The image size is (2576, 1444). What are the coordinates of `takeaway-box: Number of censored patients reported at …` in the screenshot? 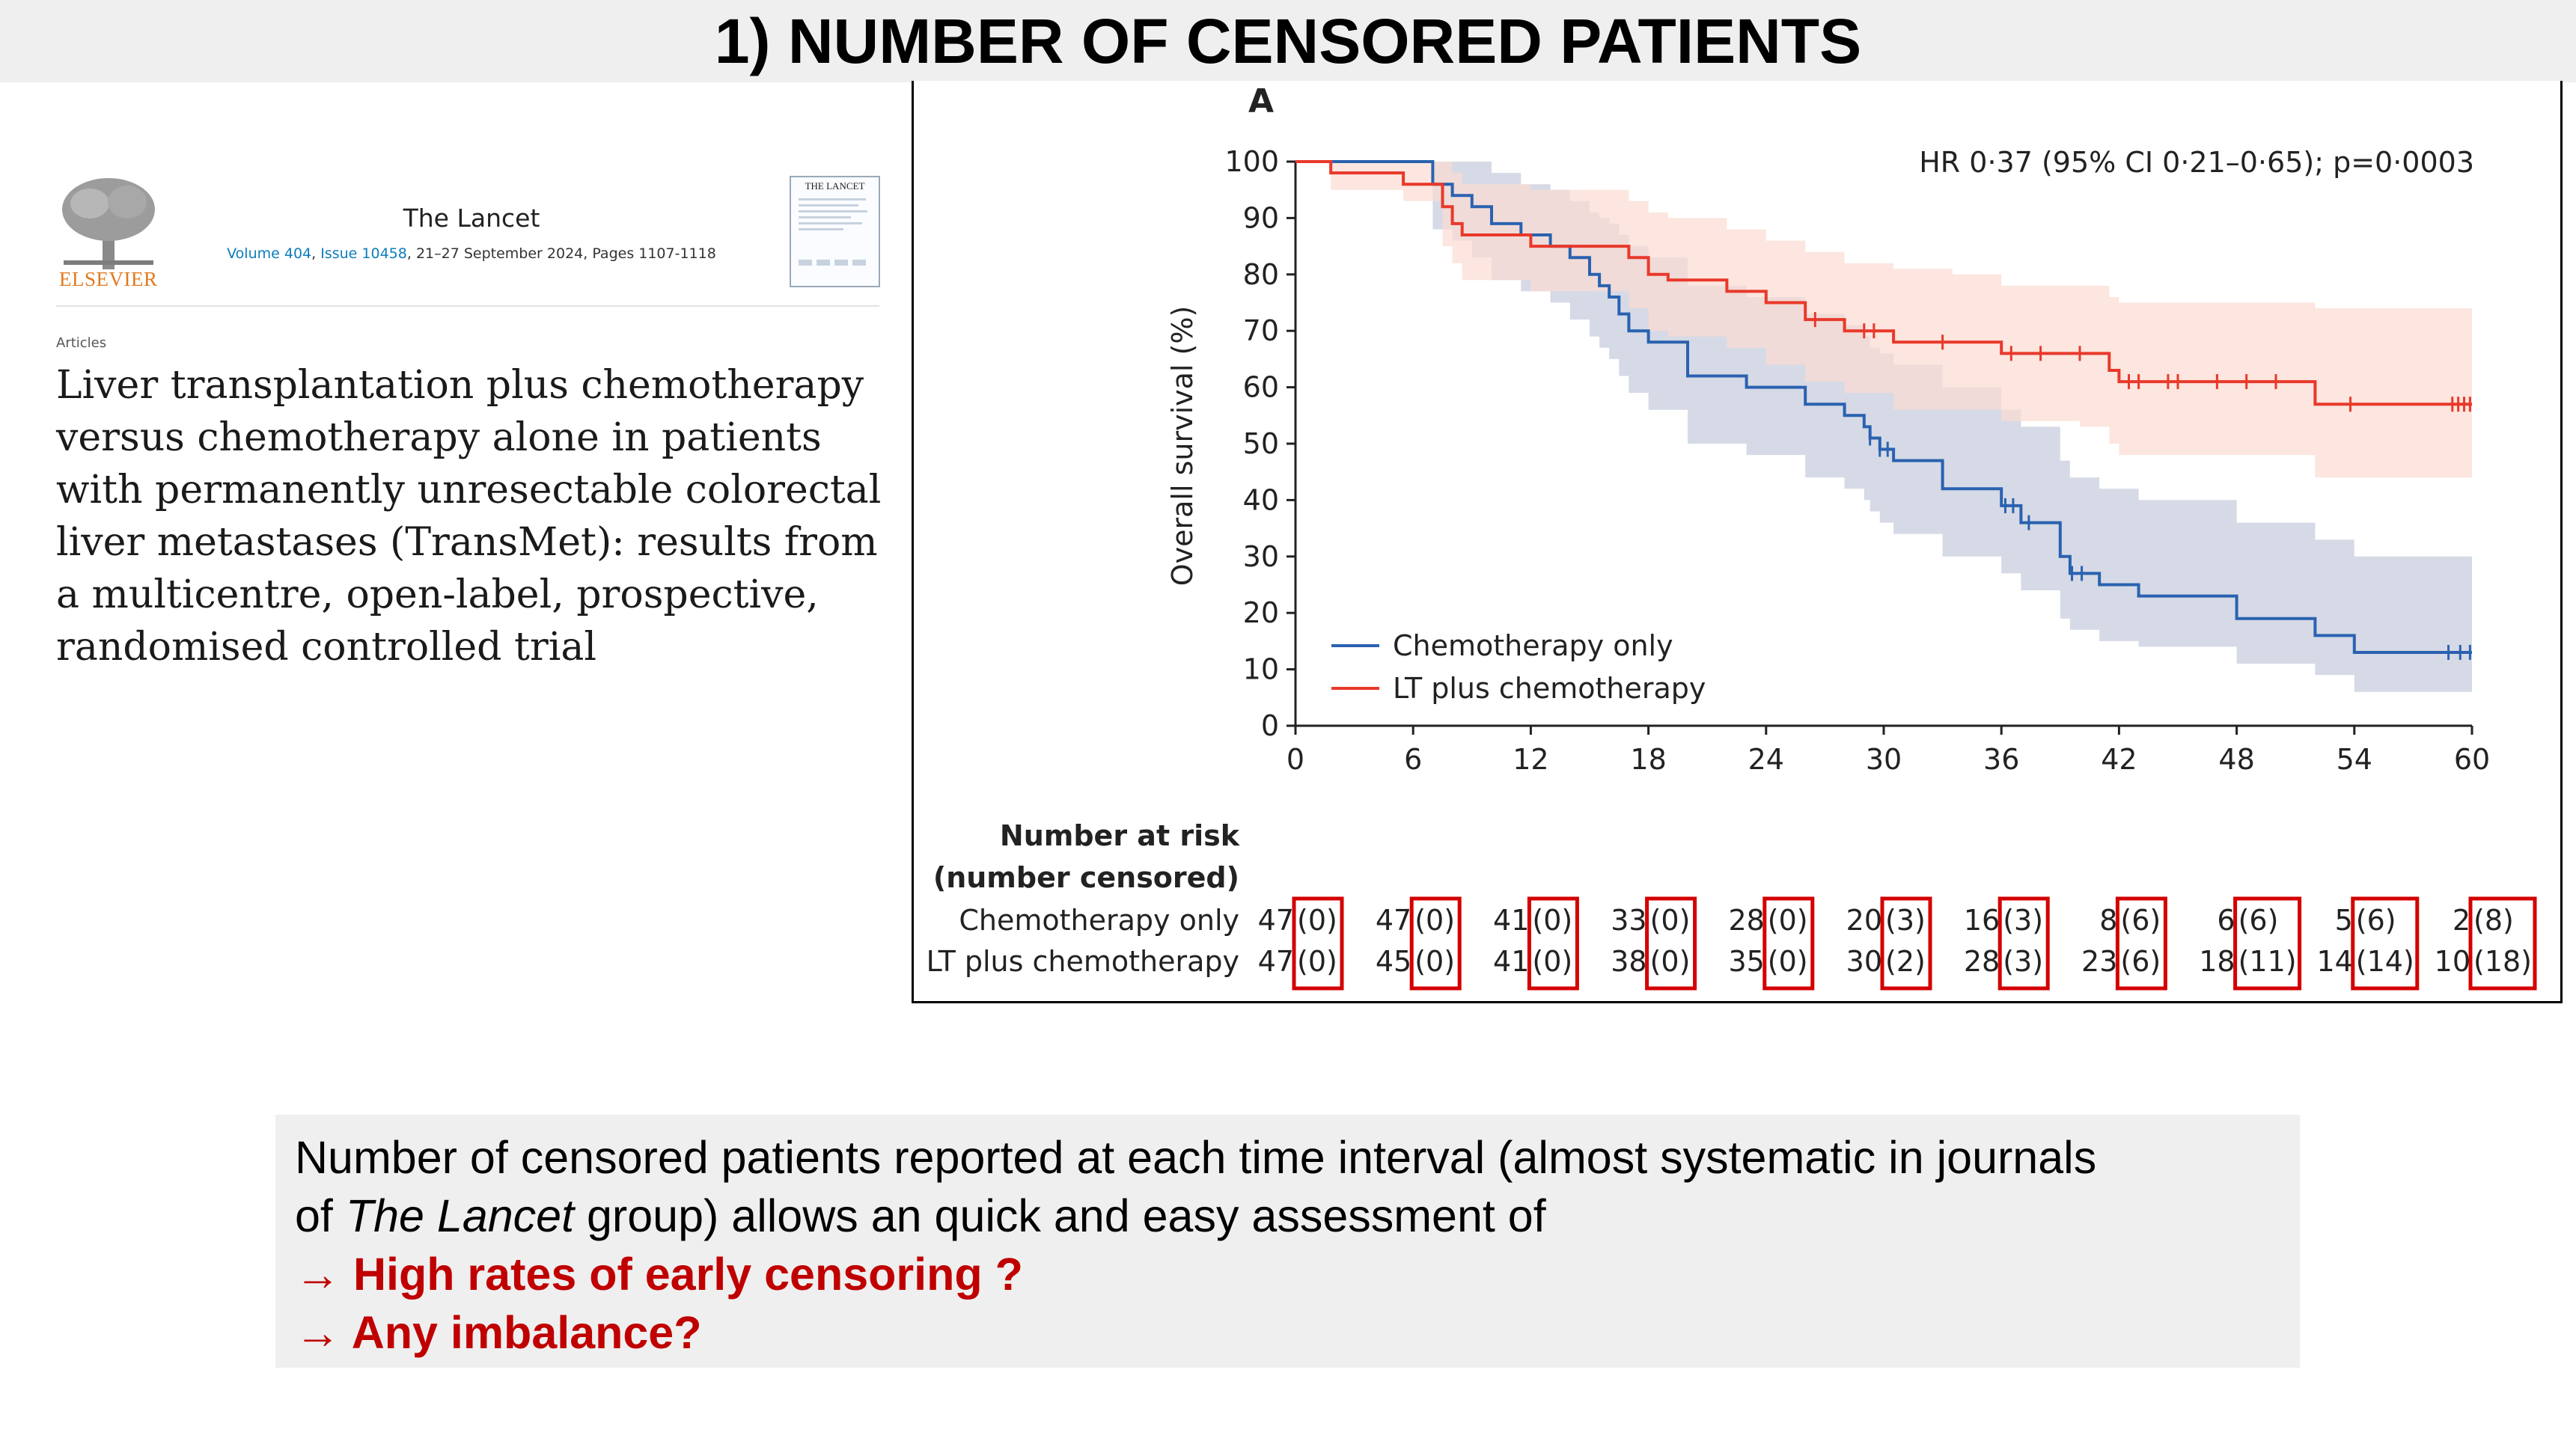 It's located at (1287, 1241).